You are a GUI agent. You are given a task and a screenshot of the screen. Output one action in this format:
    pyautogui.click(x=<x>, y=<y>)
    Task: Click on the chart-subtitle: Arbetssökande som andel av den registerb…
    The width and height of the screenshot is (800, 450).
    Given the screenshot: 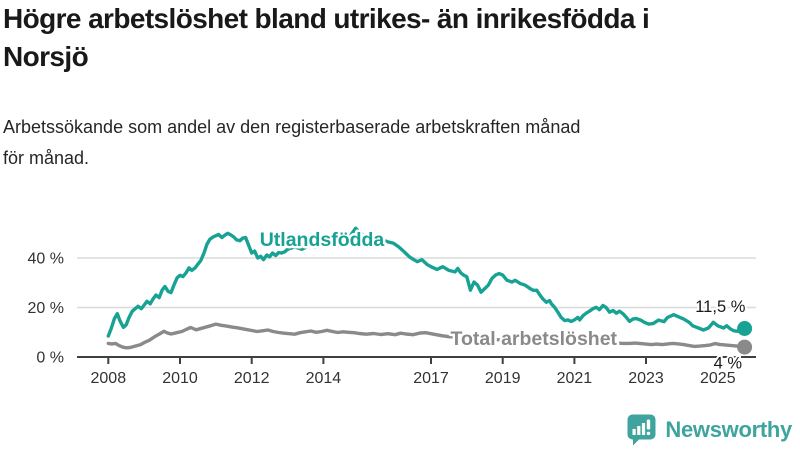 What is the action you would take?
    pyautogui.click(x=396, y=143)
    